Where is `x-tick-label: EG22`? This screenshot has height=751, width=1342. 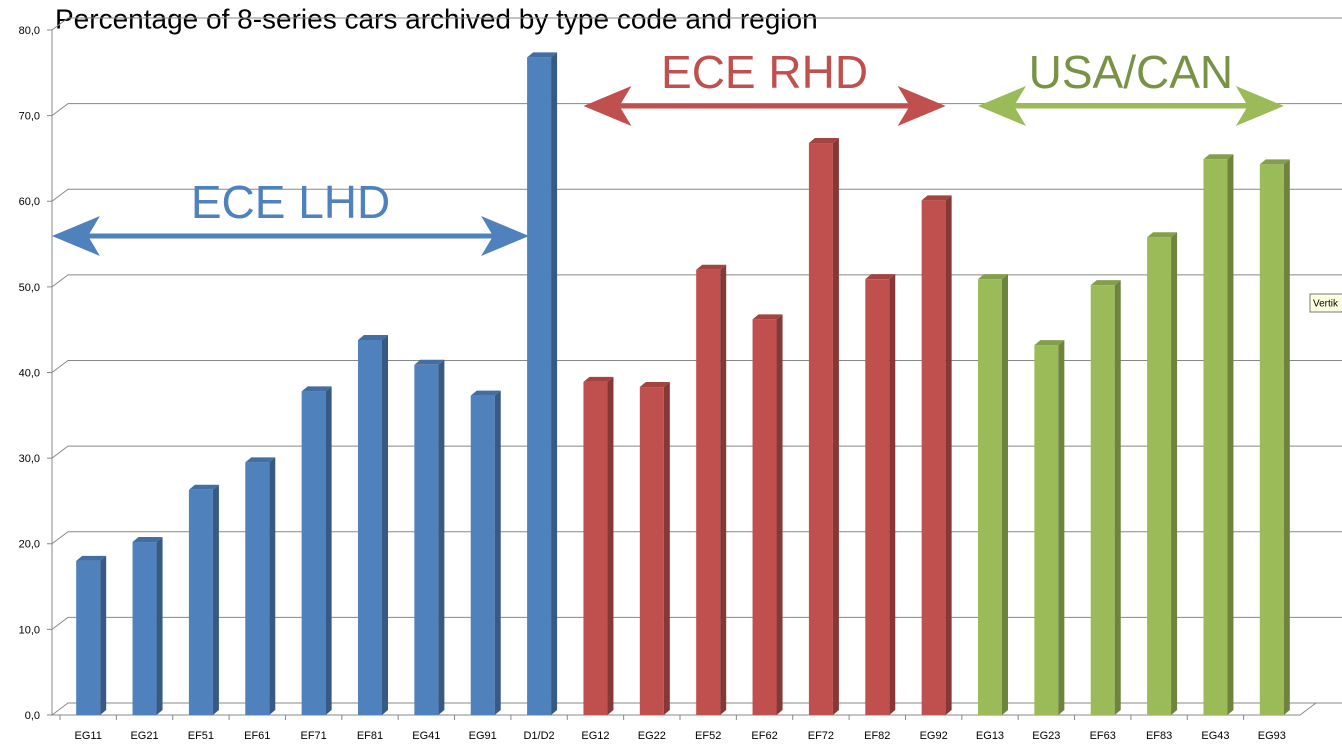 x-tick-label: EG22 is located at coordinates (652, 736).